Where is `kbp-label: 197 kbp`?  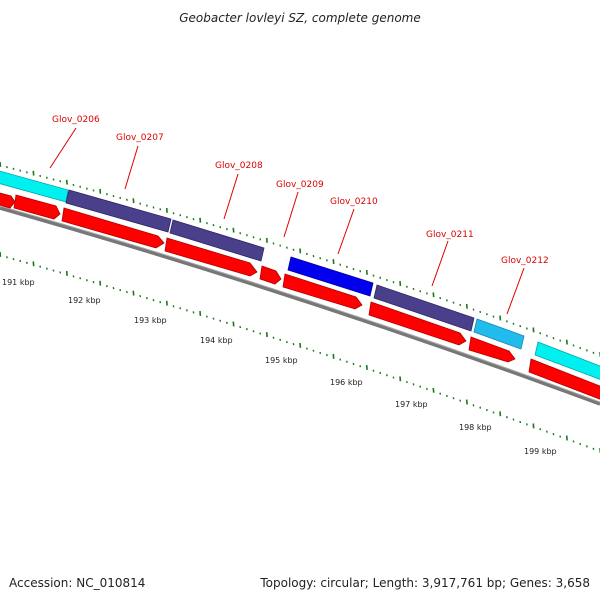 kbp-label: 197 kbp is located at coordinates (411, 404).